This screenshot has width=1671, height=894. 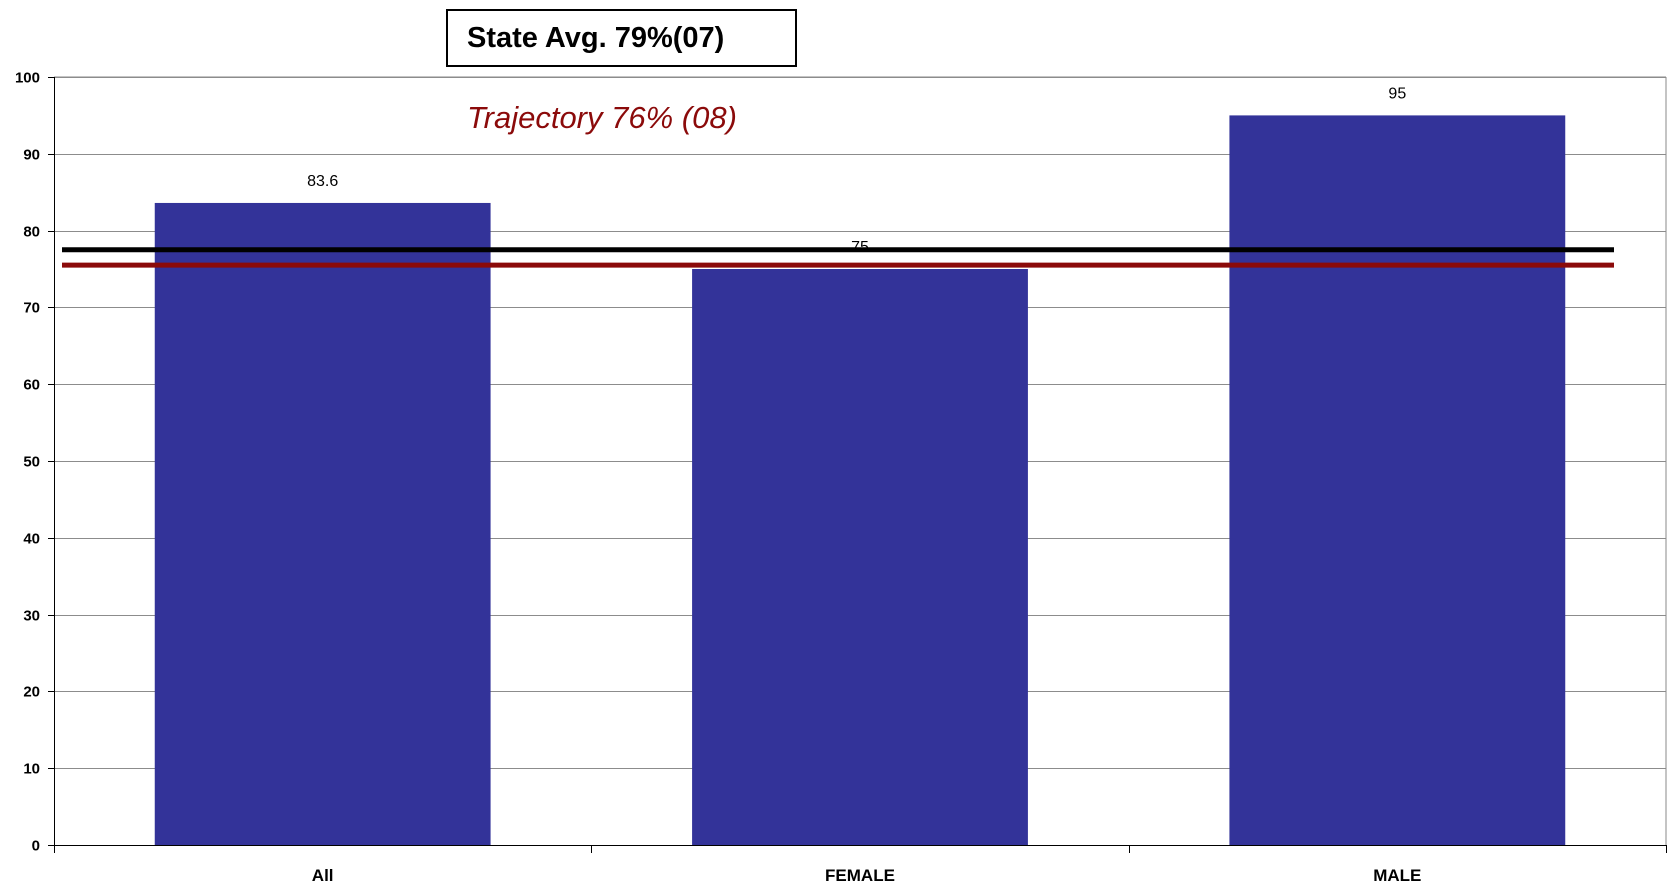 I want to click on y-tick-label: 50, so click(x=31, y=462).